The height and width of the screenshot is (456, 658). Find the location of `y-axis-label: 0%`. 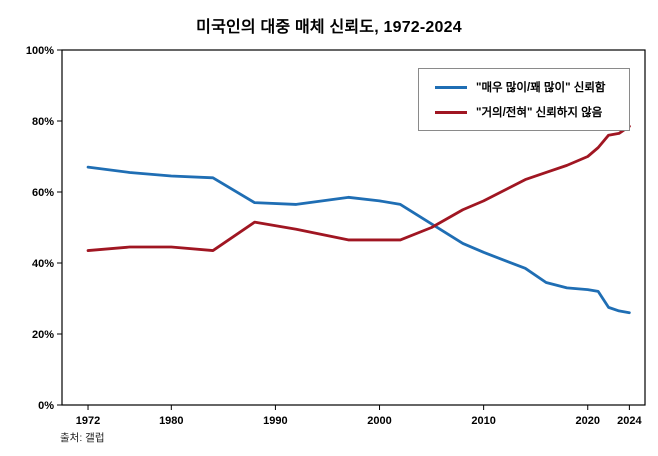

y-axis-label: 0% is located at coordinates (46, 406).